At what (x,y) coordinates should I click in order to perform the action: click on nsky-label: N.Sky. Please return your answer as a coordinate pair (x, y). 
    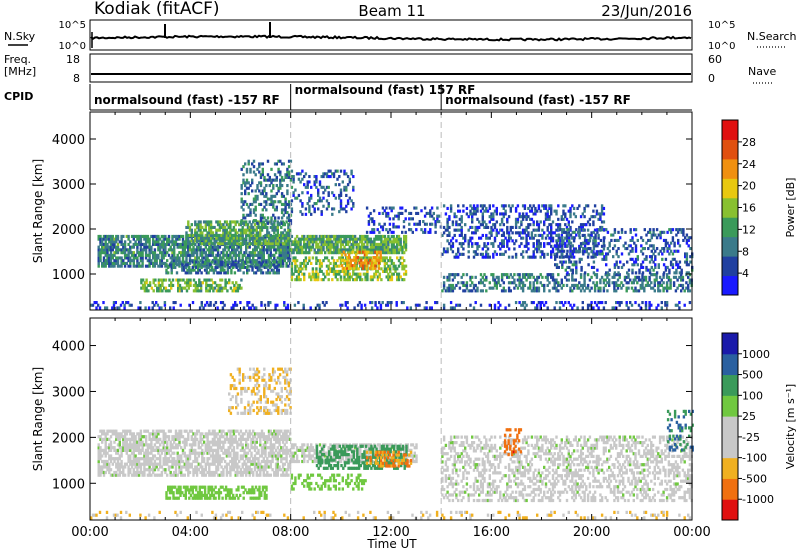
    Looking at the image, I should click on (20, 36).